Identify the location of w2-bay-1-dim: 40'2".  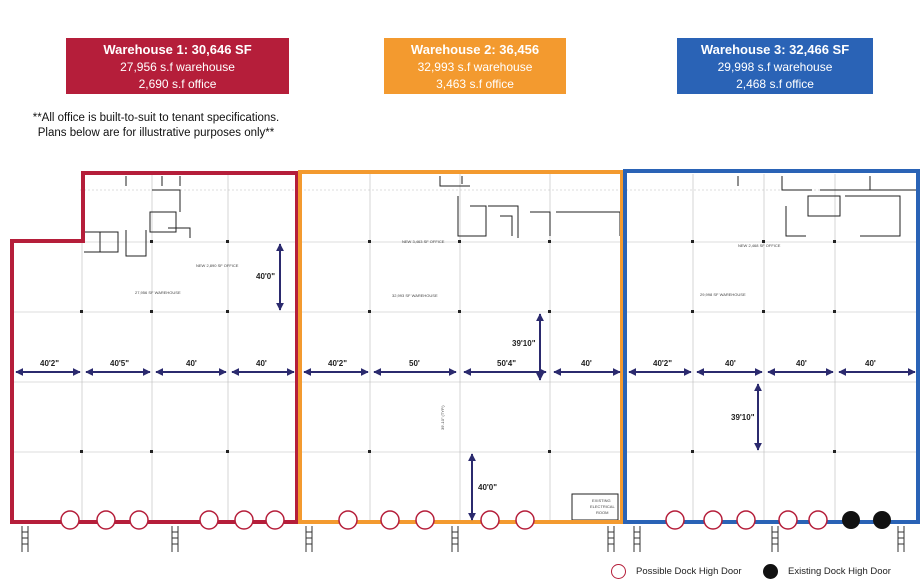
(337, 363).